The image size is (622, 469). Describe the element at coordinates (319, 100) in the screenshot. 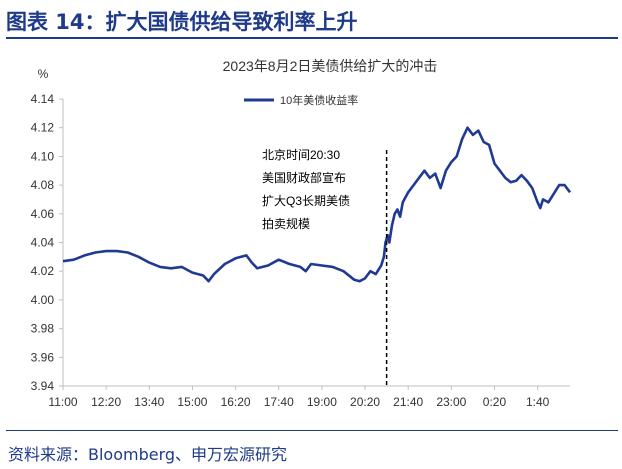

I see `legend-label: 10年美债收益率` at that location.